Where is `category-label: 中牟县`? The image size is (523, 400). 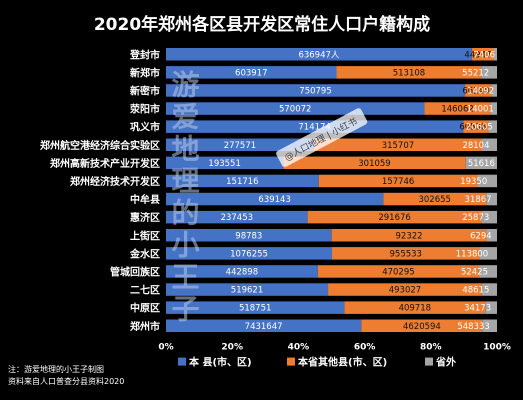 category-label: 中牟县 is located at coordinates (145, 199).